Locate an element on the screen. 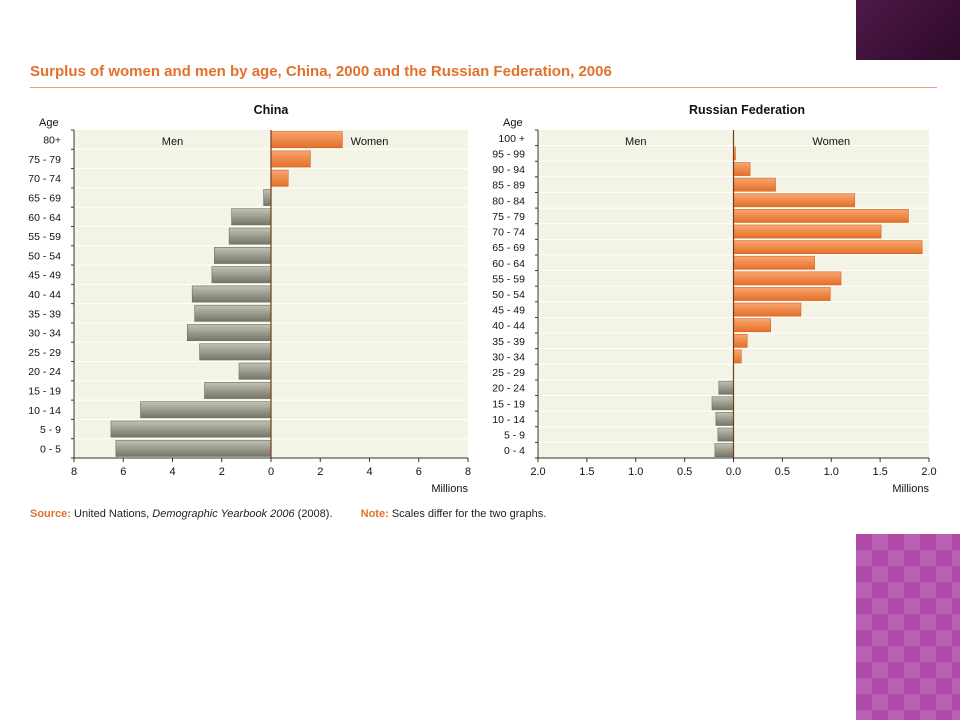 This screenshot has height=720, width=960. chart-1-category-label: 70 - 74 is located at coordinates (508, 233).